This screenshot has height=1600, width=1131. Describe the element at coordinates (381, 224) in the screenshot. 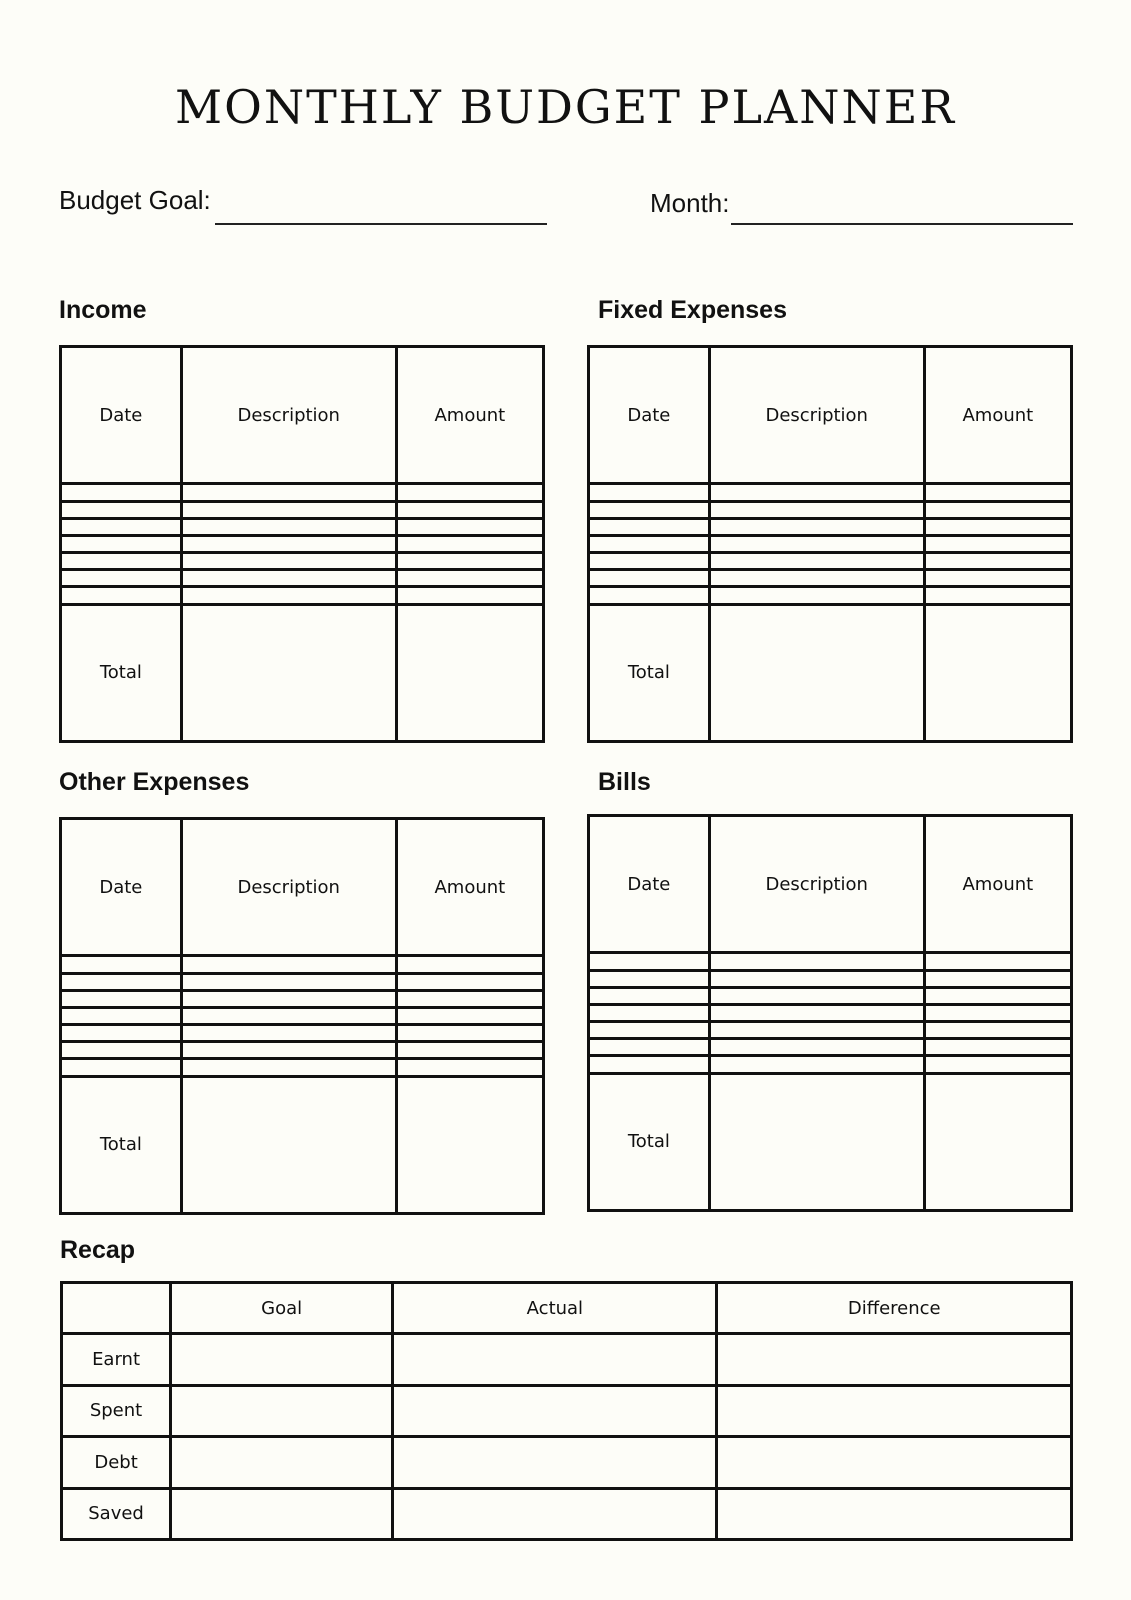

I see `budget-goal-field` at that location.